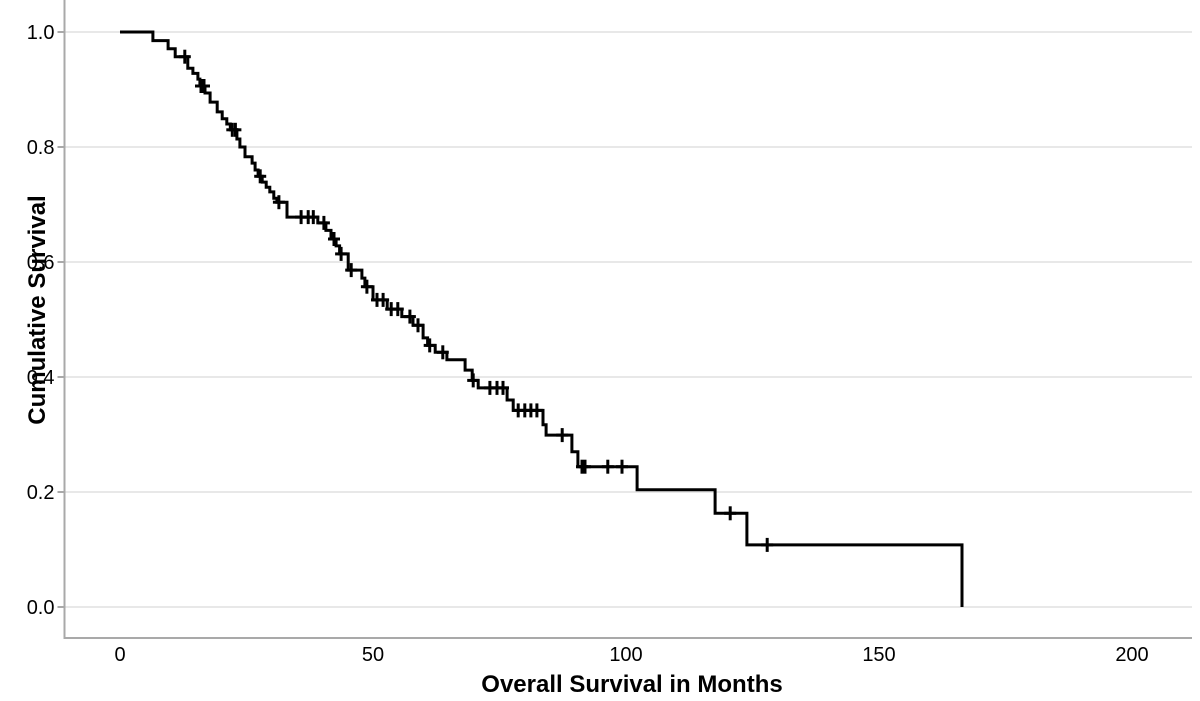  Describe the element at coordinates (119, 655) in the screenshot. I see `x-tick-label-0: 0` at that location.